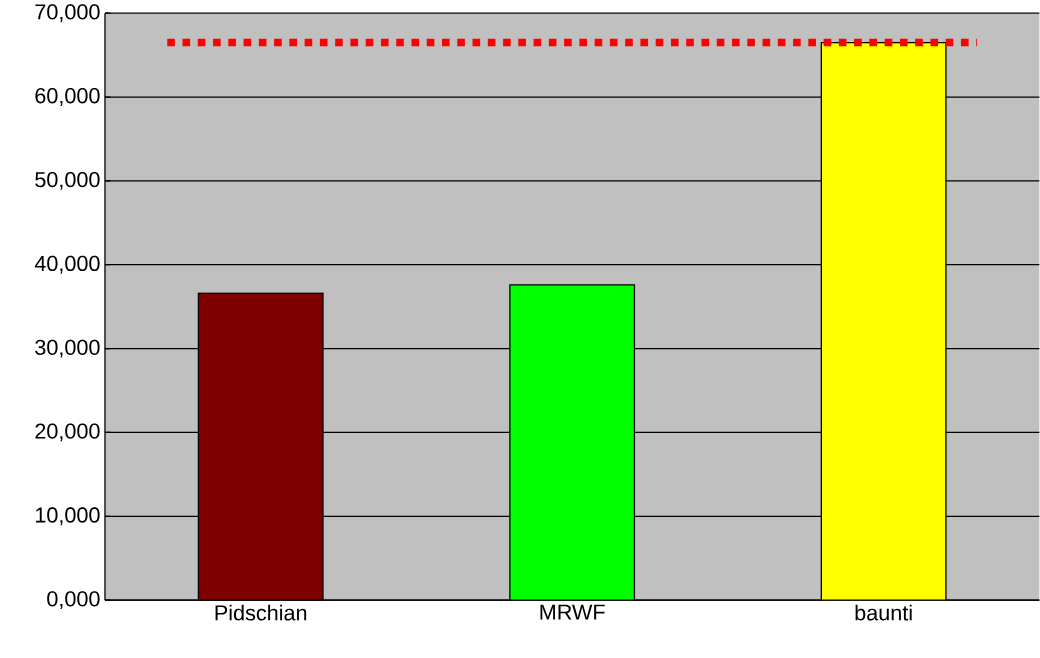  Describe the element at coordinates (572, 612) in the screenshot. I see `x-tick-label: MRWF` at that location.